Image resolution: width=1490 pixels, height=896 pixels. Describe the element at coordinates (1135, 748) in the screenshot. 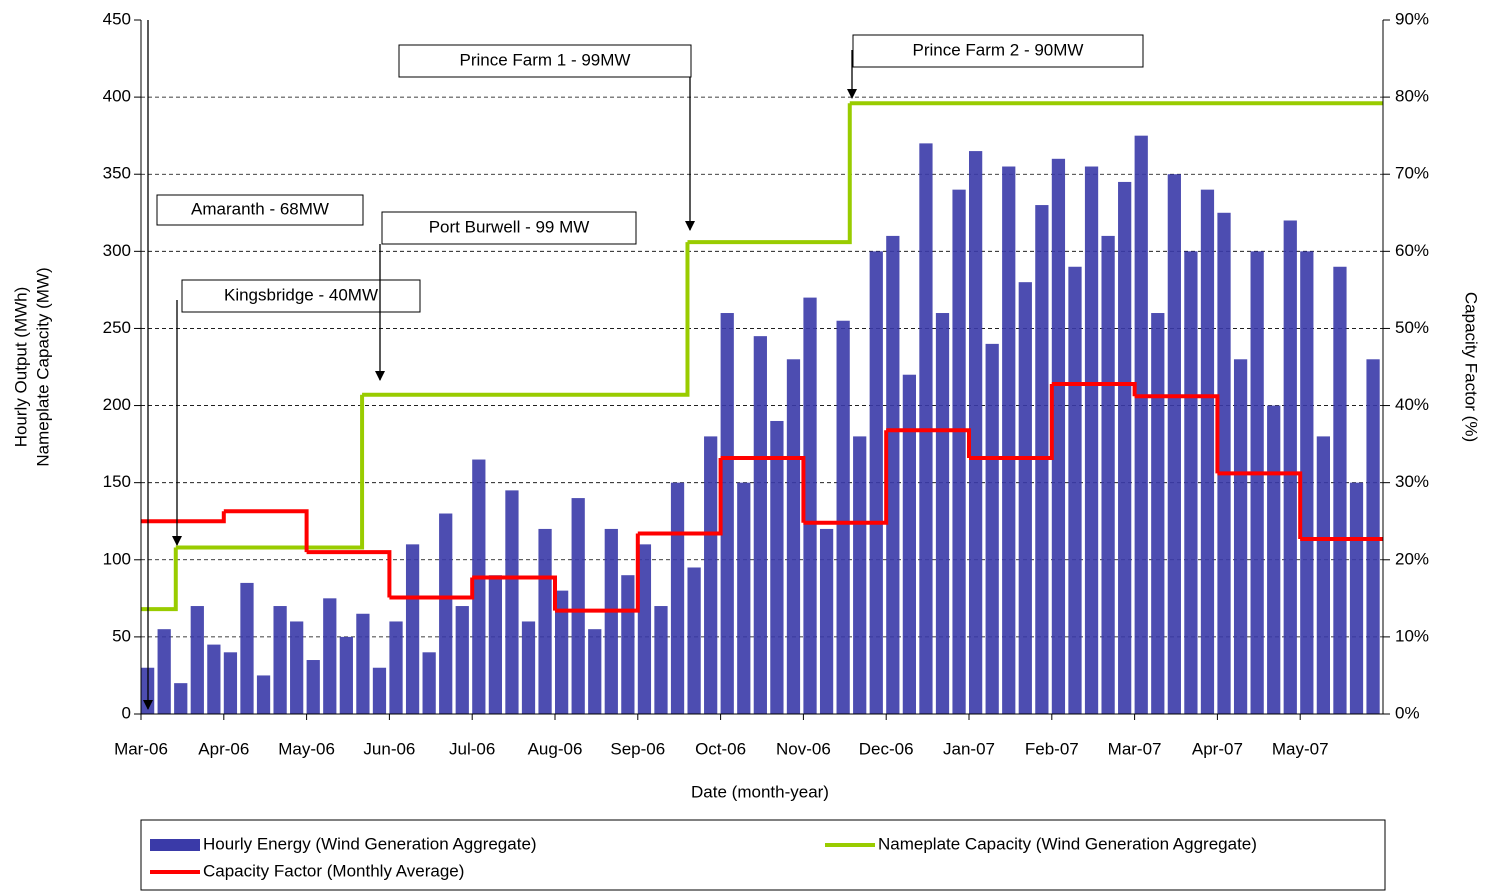

I see `x-tick-label: Mar-07` at that location.